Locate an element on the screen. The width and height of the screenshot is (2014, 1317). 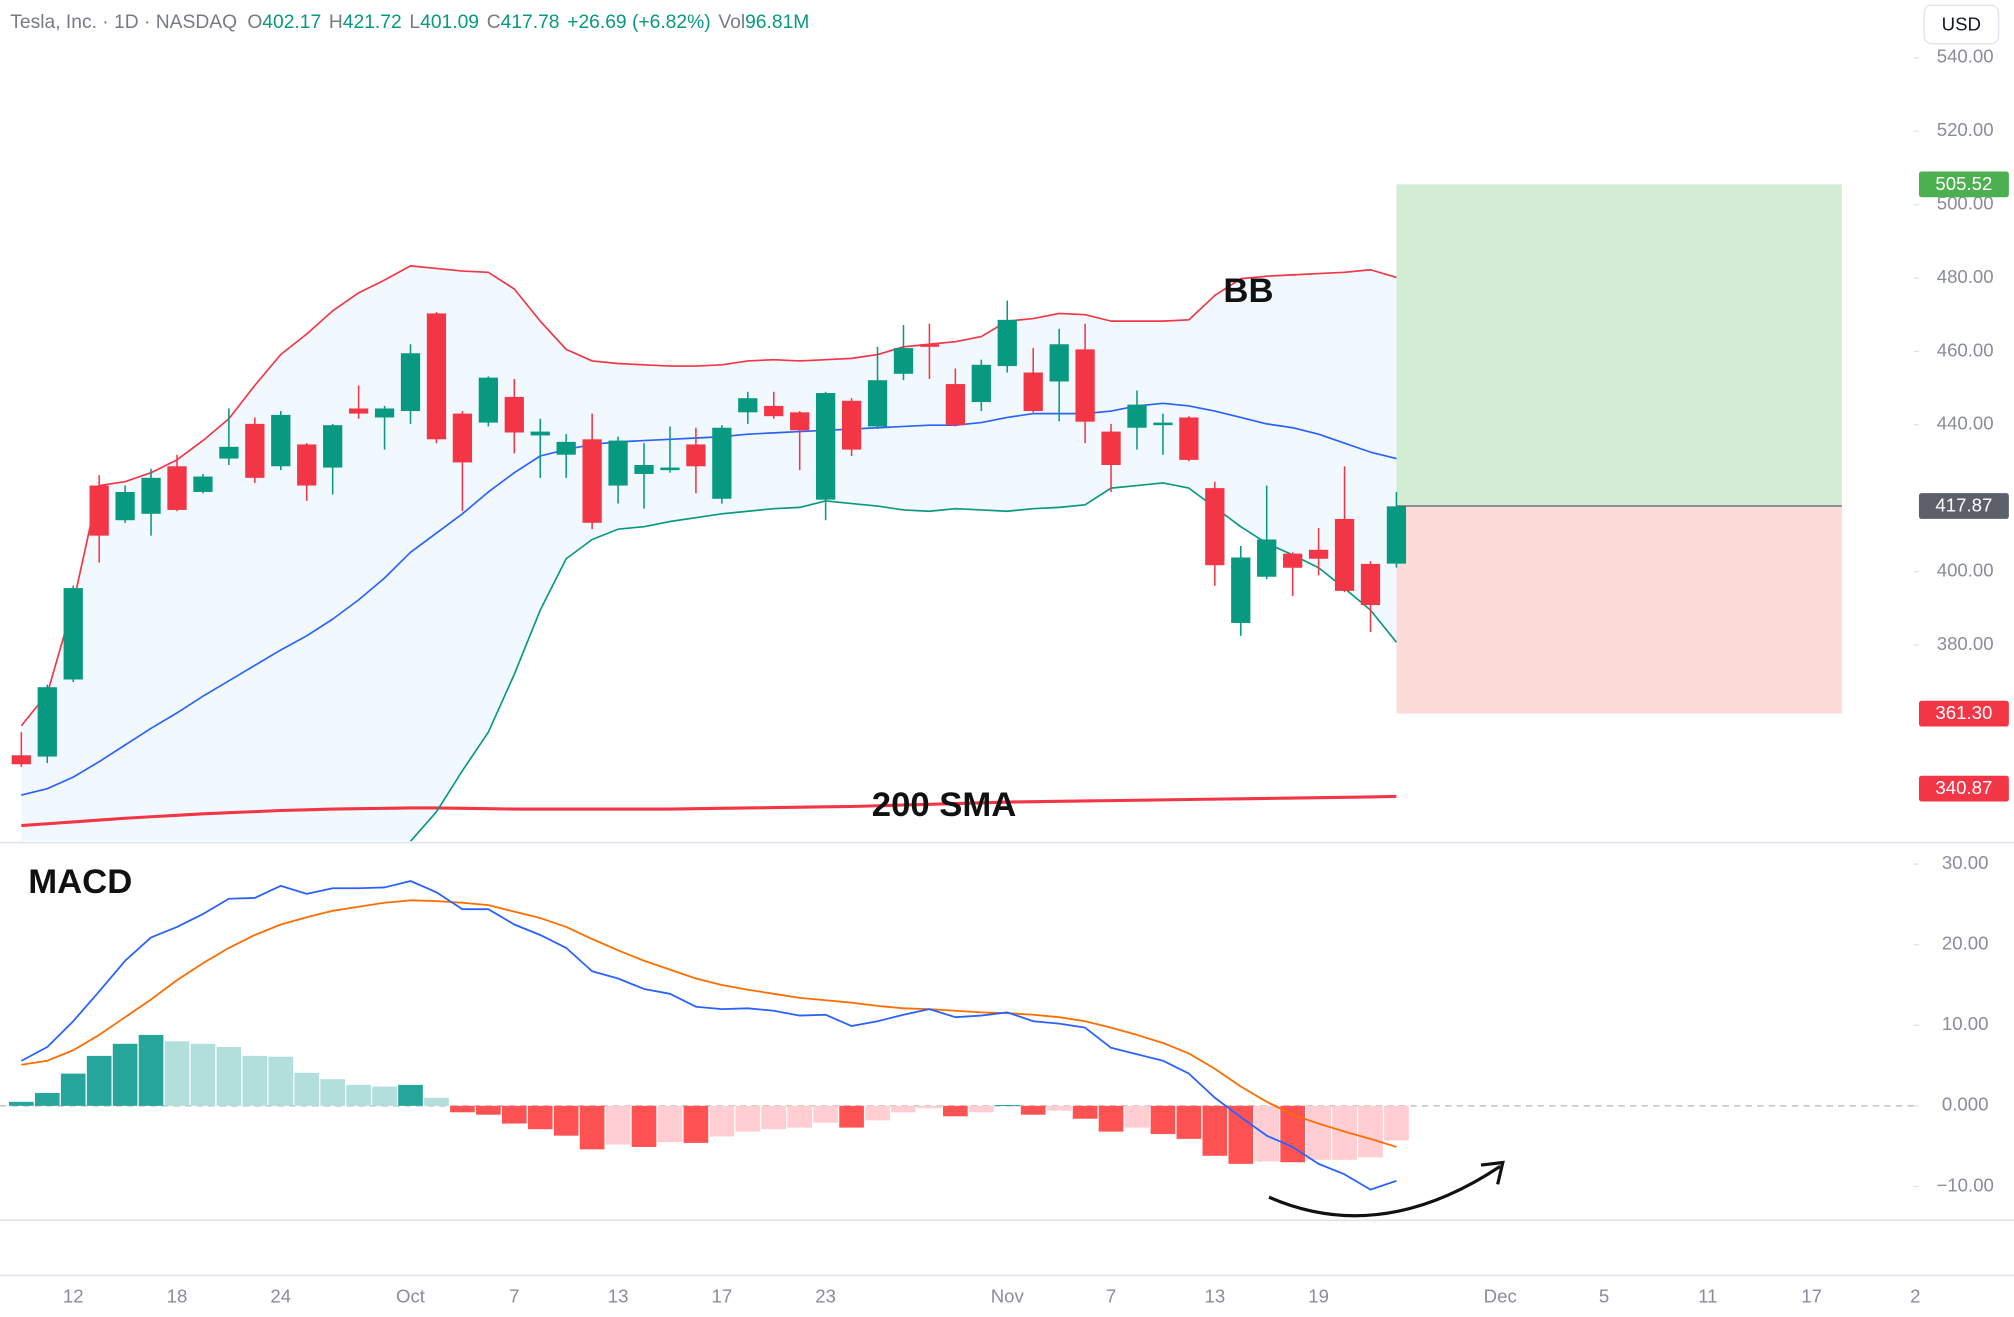
y-tick-label: 520.00 is located at coordinates (1965, 129).